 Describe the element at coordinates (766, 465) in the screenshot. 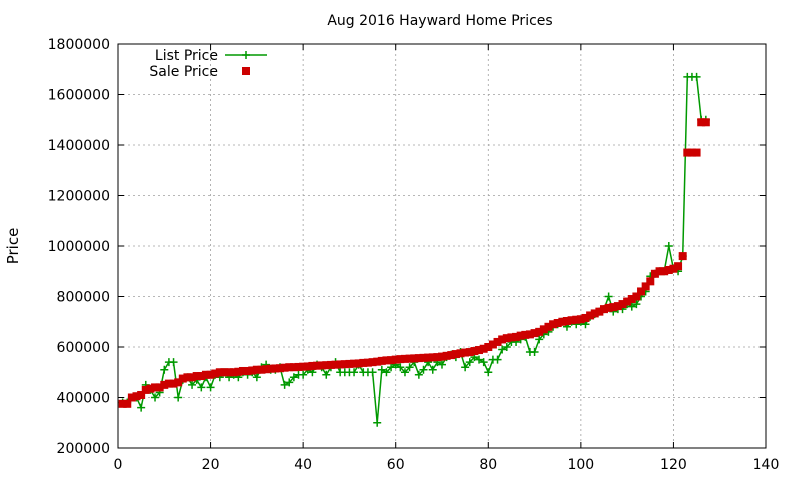

I see `x-tick-label: 140` at that location.